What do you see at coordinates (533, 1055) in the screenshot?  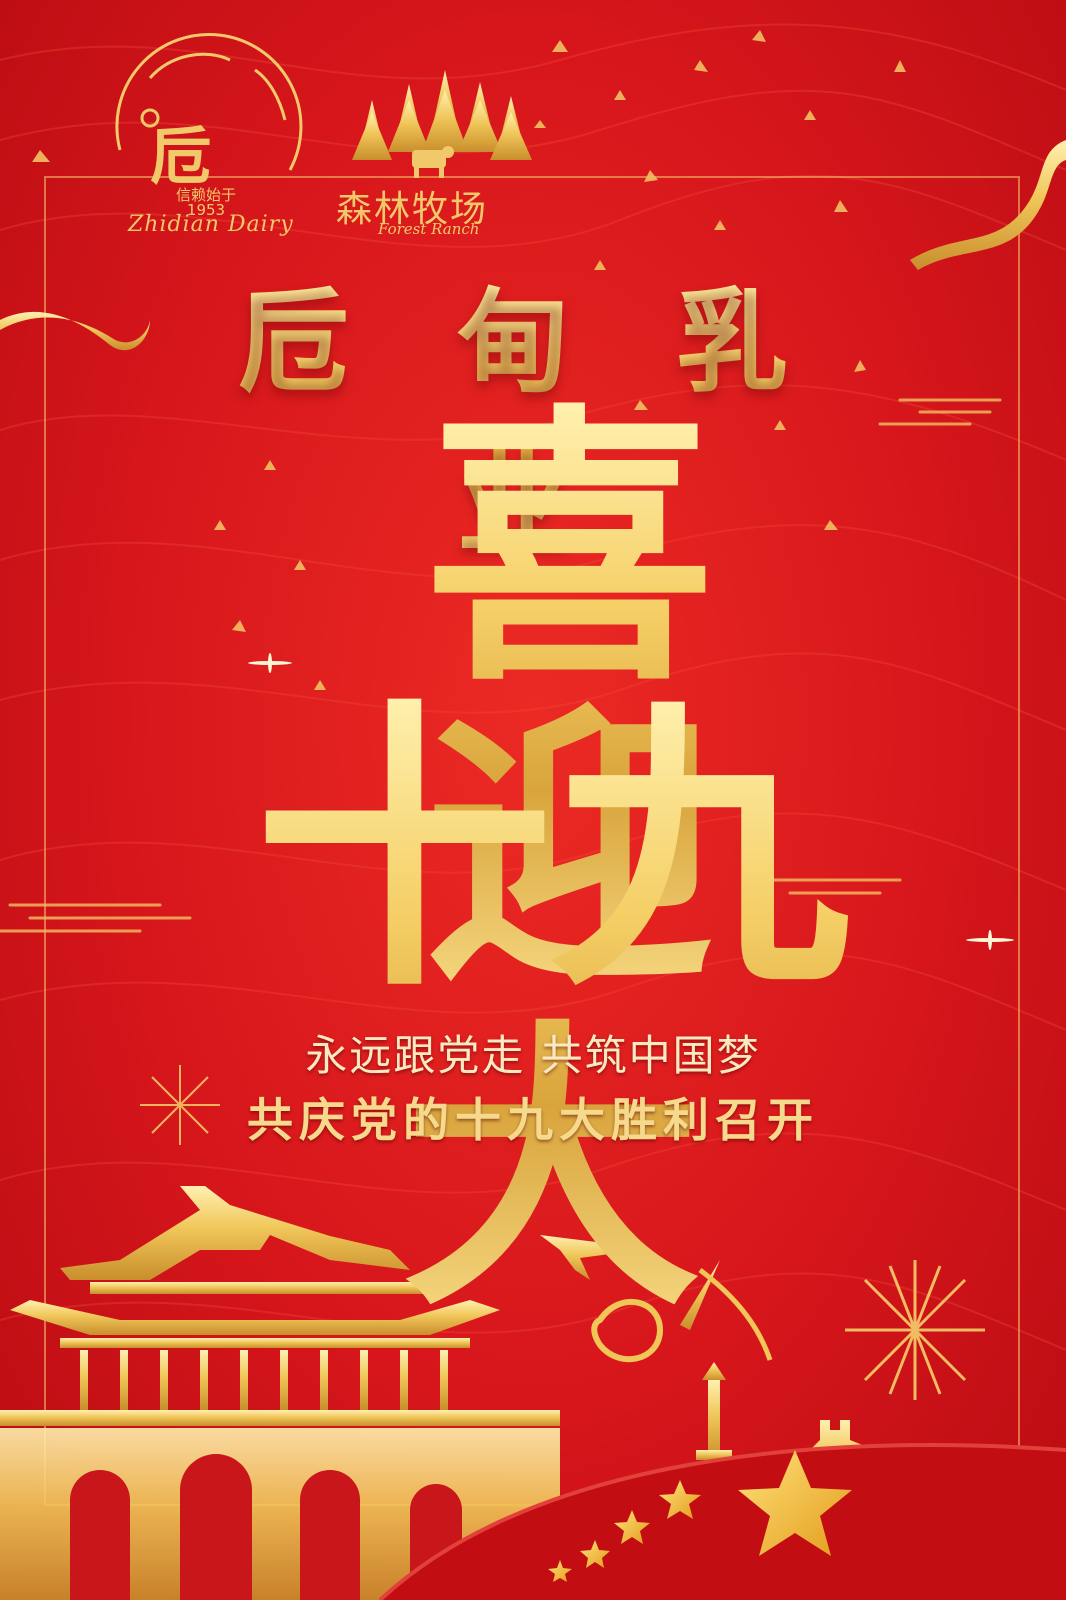 I see `slogan-line1: 永远跟党走 共筑中国梦` at bounding box center [533, 1055].